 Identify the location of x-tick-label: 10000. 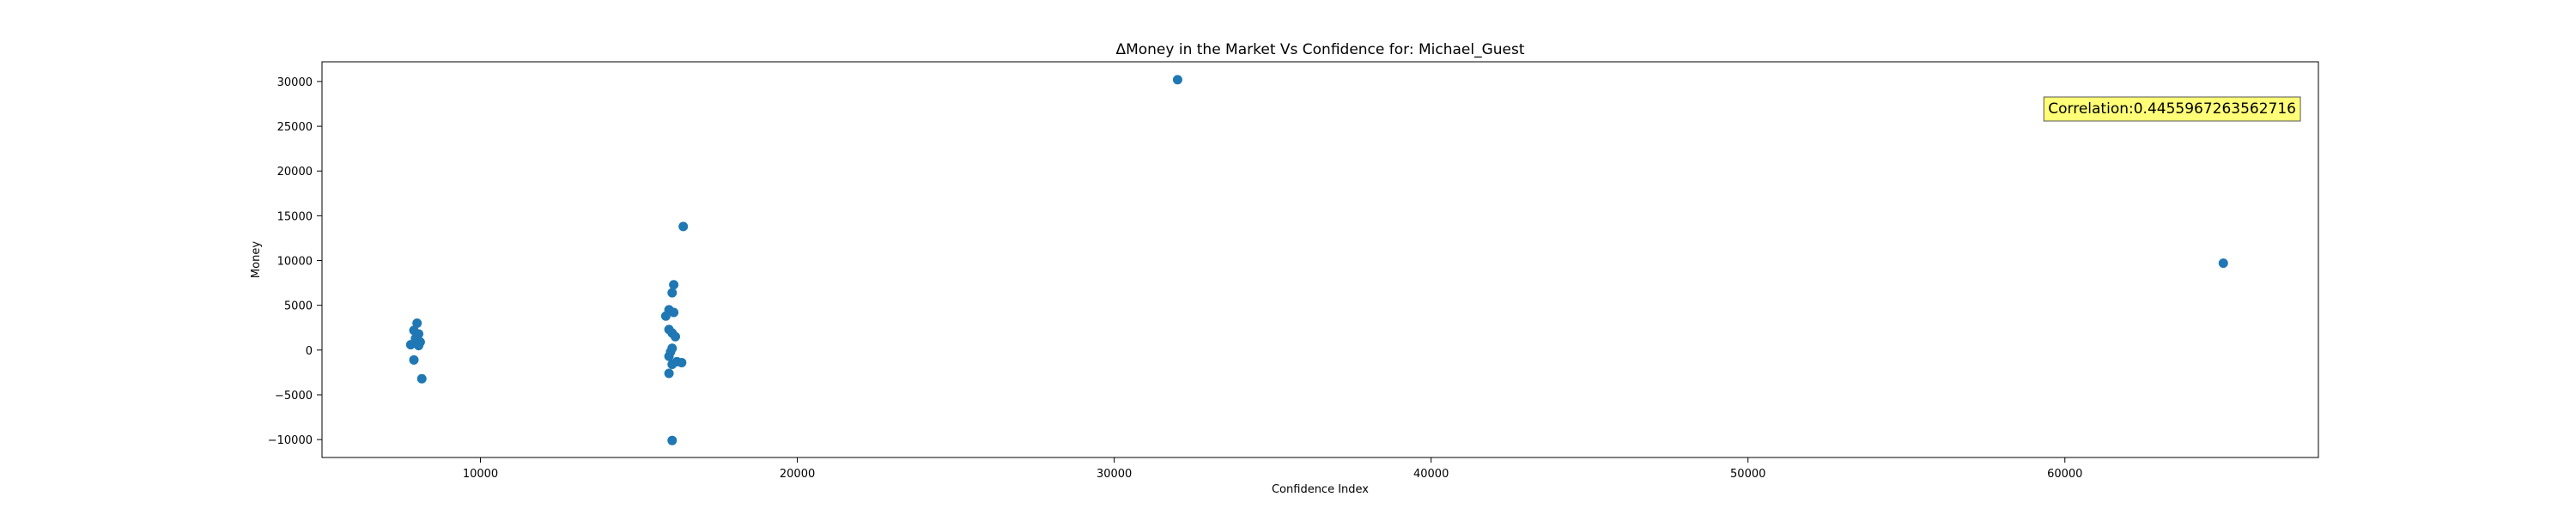
(481, 474).